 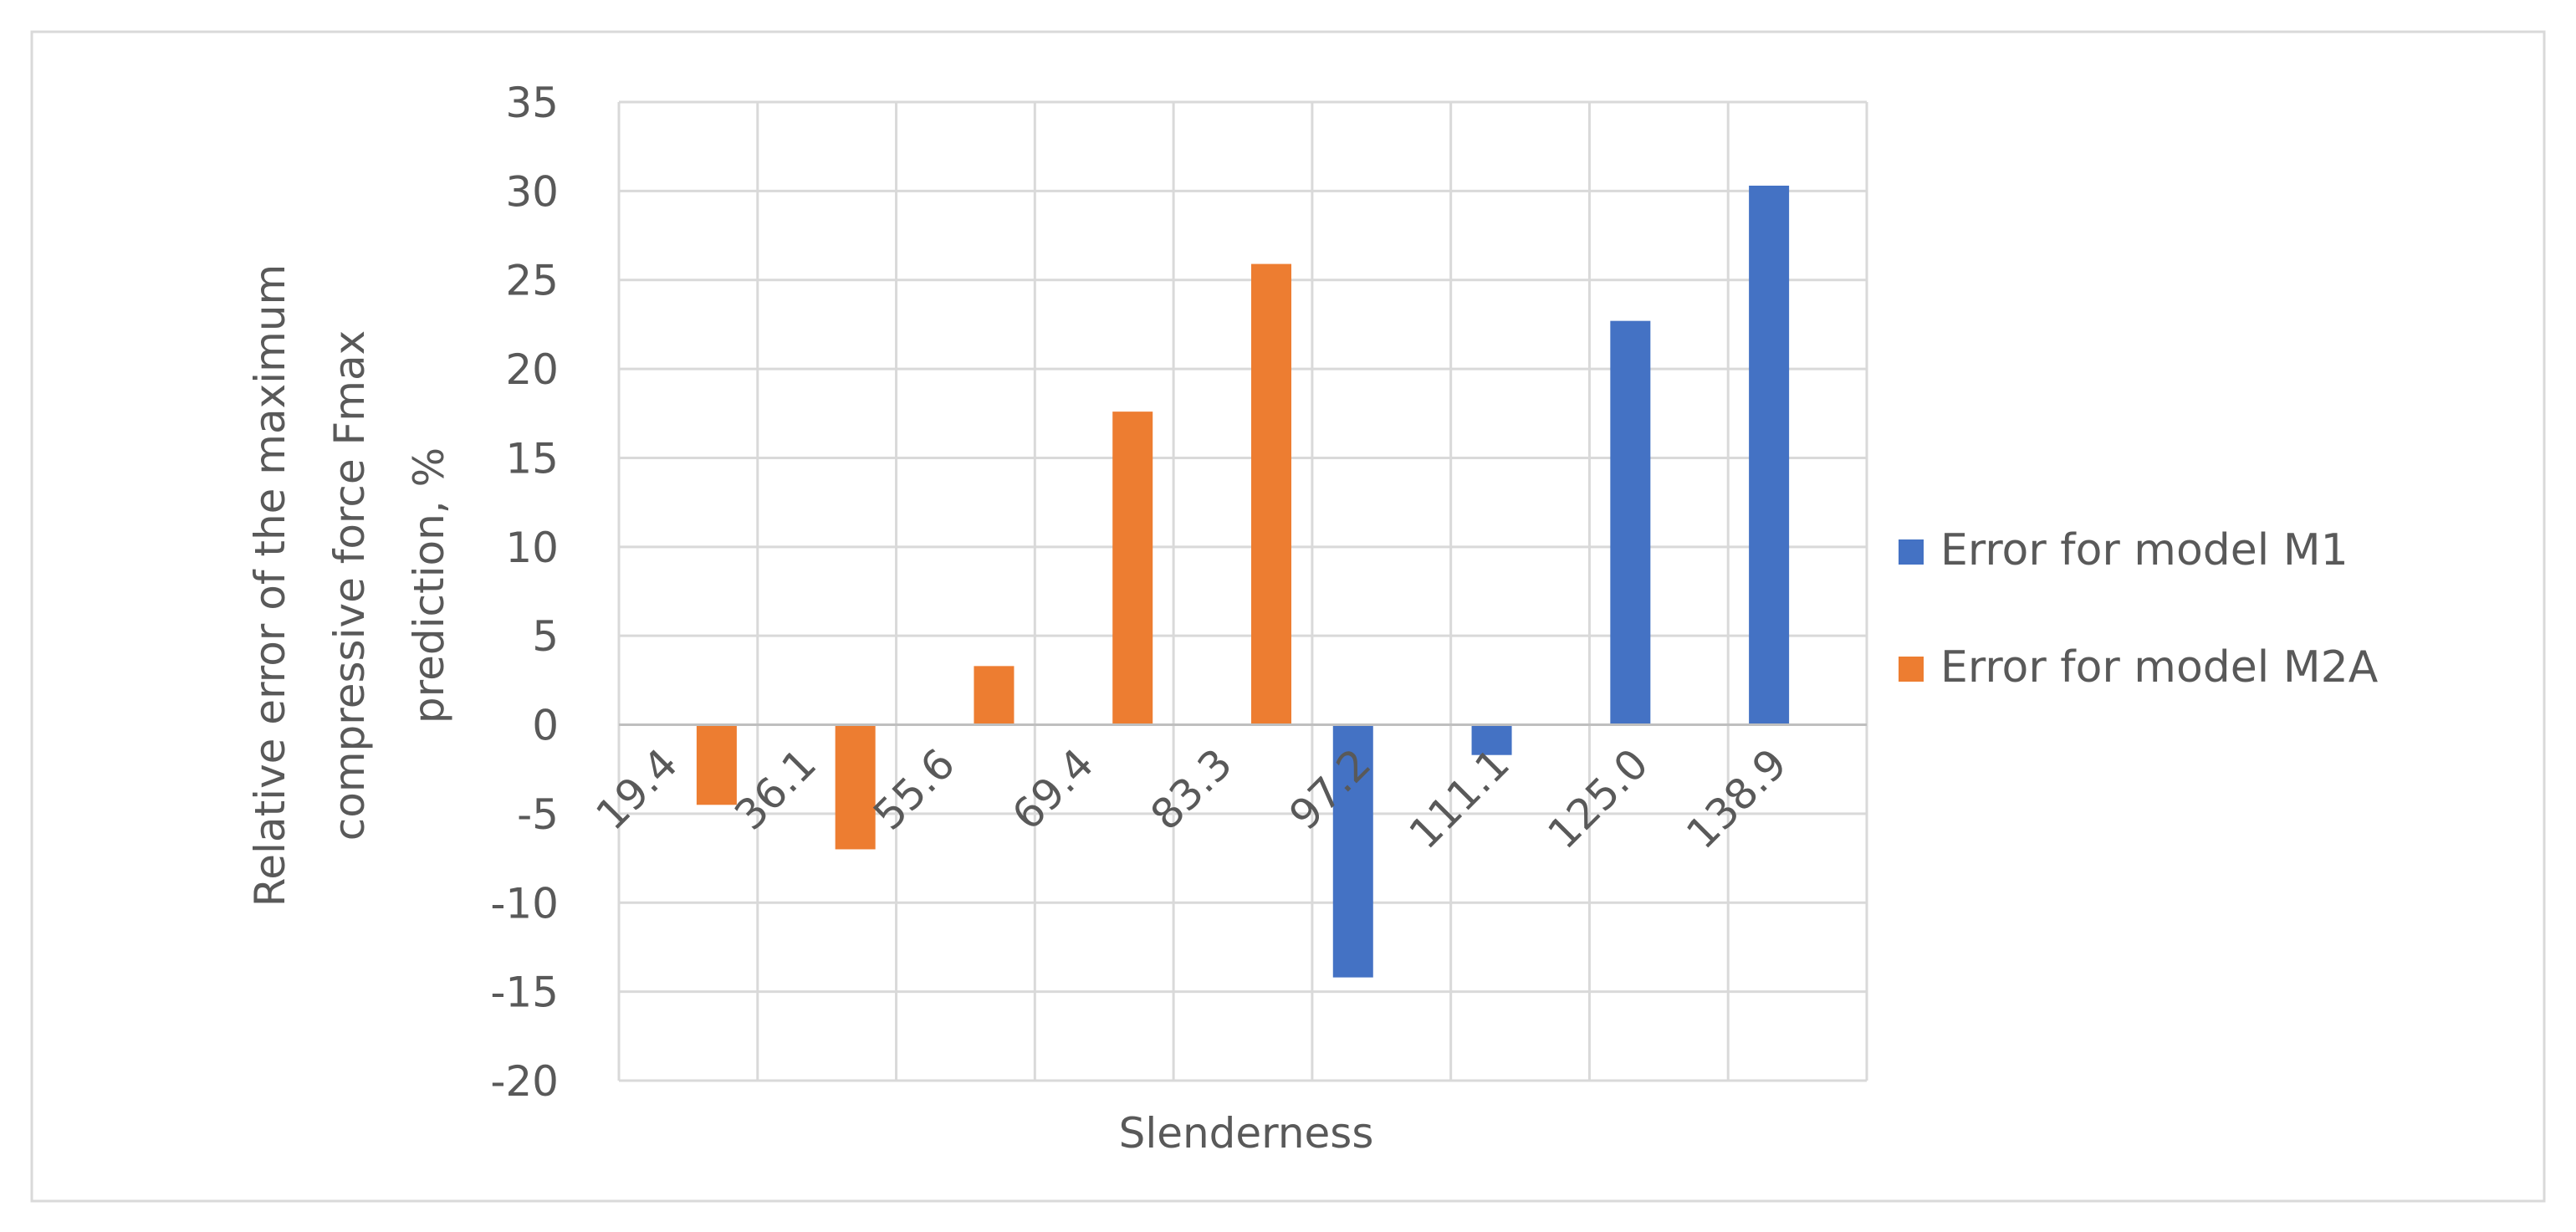 I want to click on y-tick-label: 25, so click(x=532, y=281).